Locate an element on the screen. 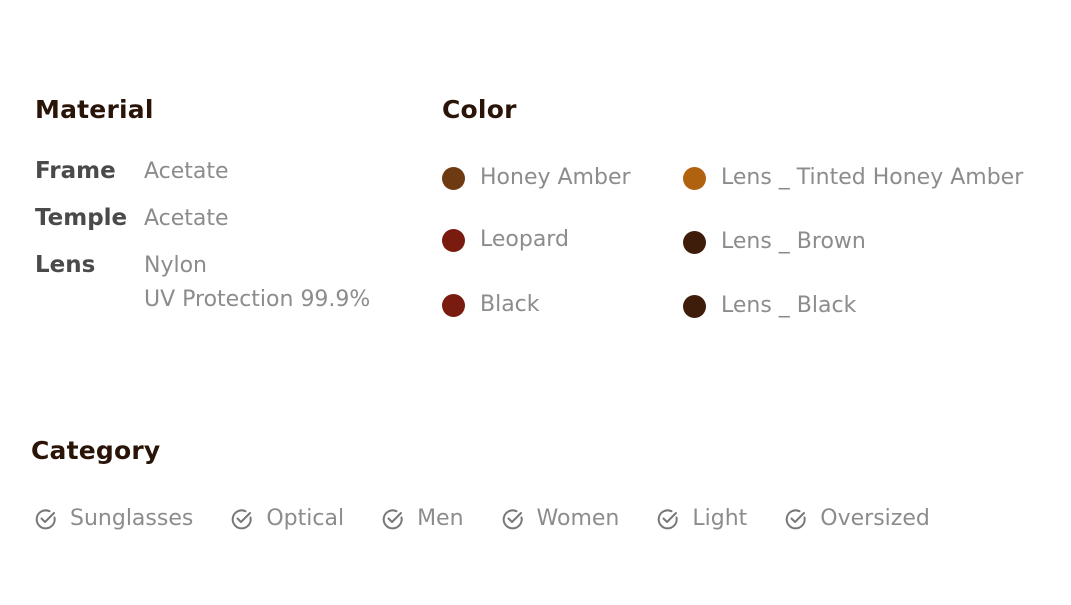 This screenshot has width=1071, height=605. category-item-optical: Optical is located at coordinates (286, 519).